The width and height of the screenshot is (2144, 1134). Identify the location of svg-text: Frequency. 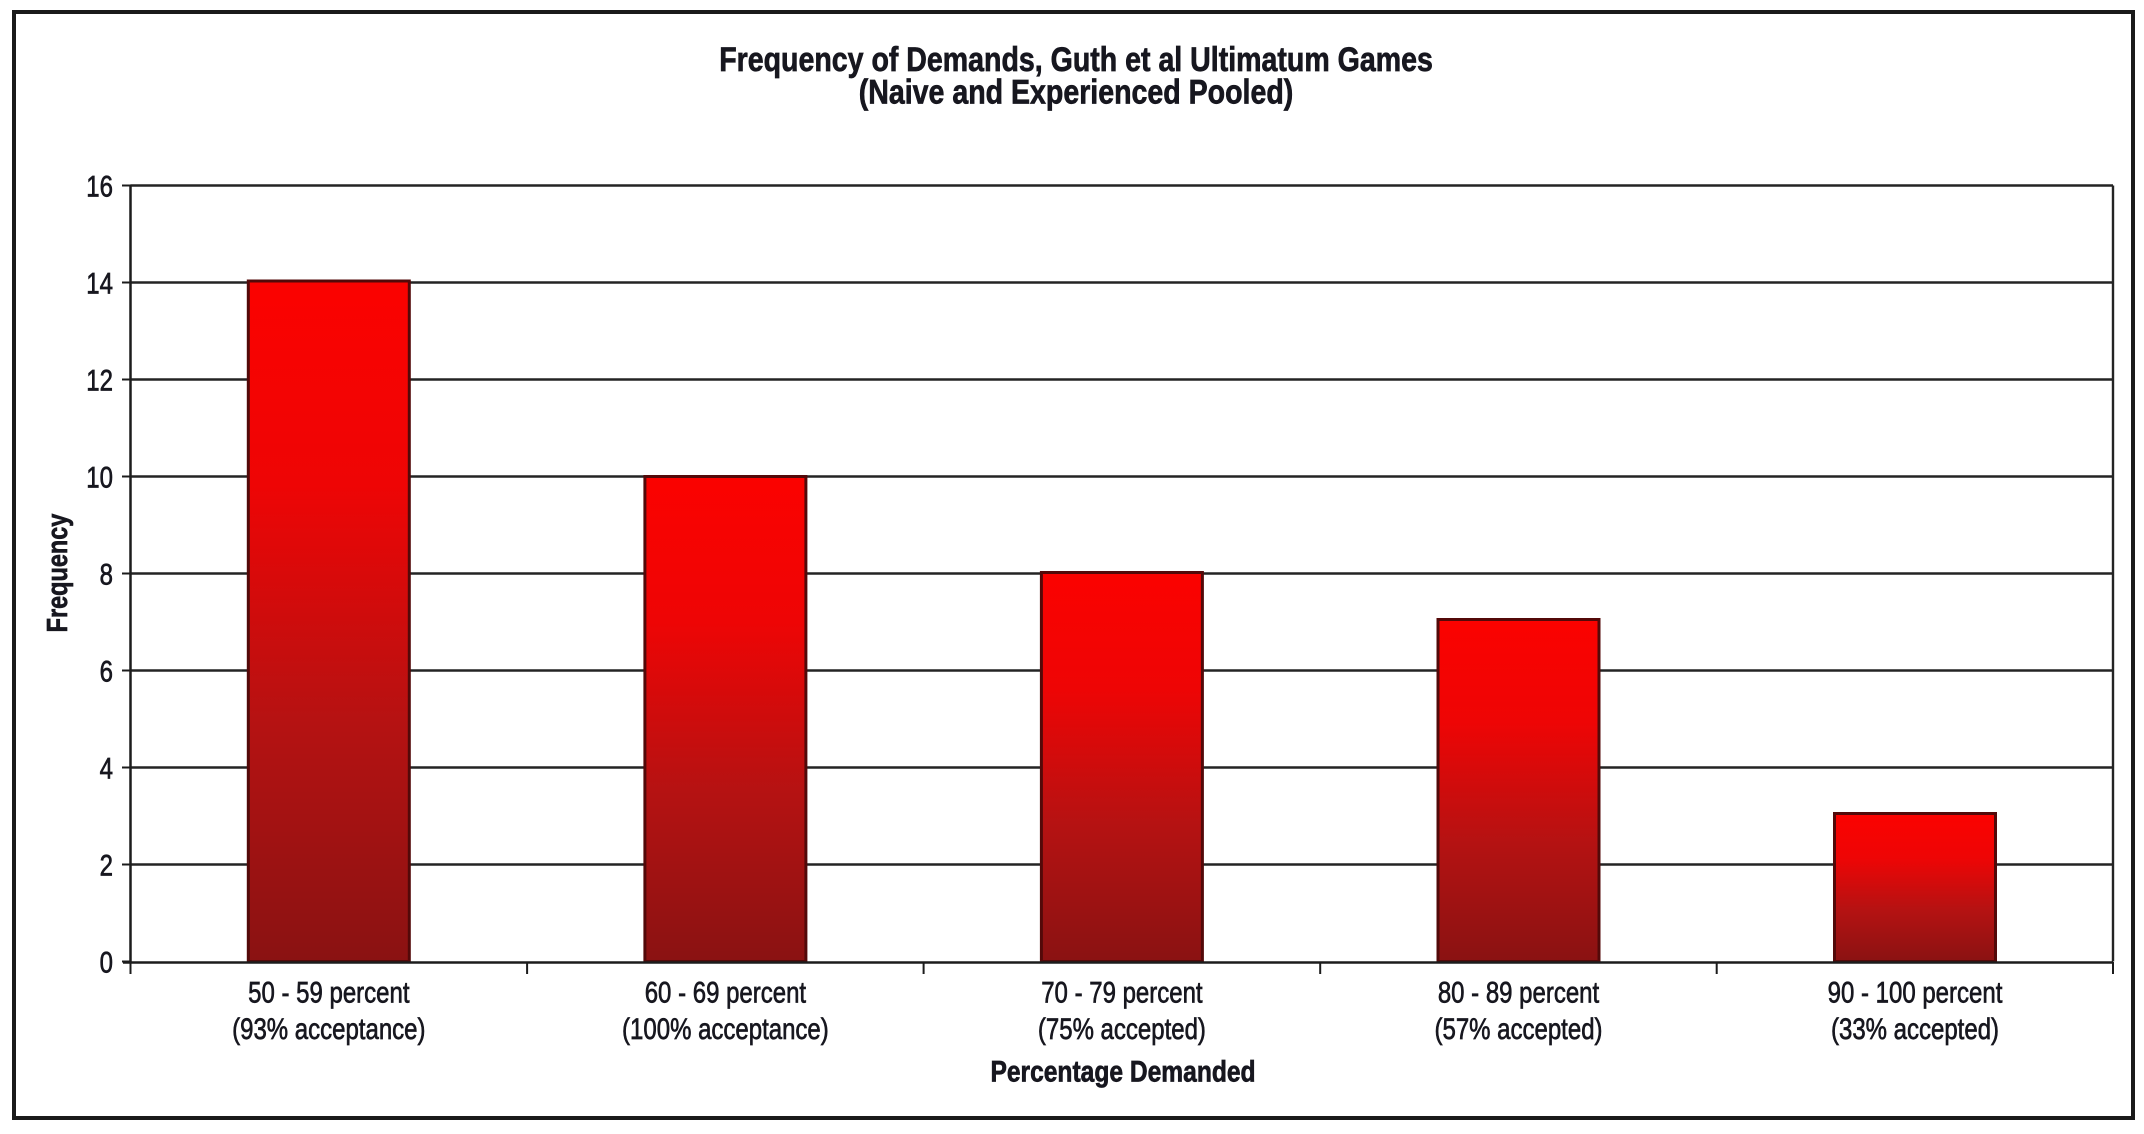
(57, 572).